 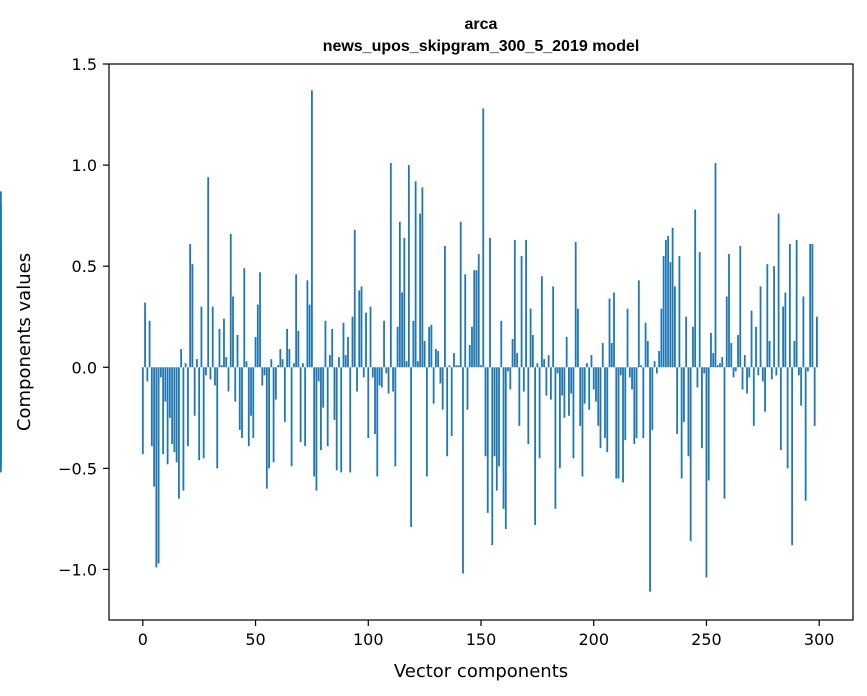 I want to click on bar-component-undefined, so click(x=1, y=336).